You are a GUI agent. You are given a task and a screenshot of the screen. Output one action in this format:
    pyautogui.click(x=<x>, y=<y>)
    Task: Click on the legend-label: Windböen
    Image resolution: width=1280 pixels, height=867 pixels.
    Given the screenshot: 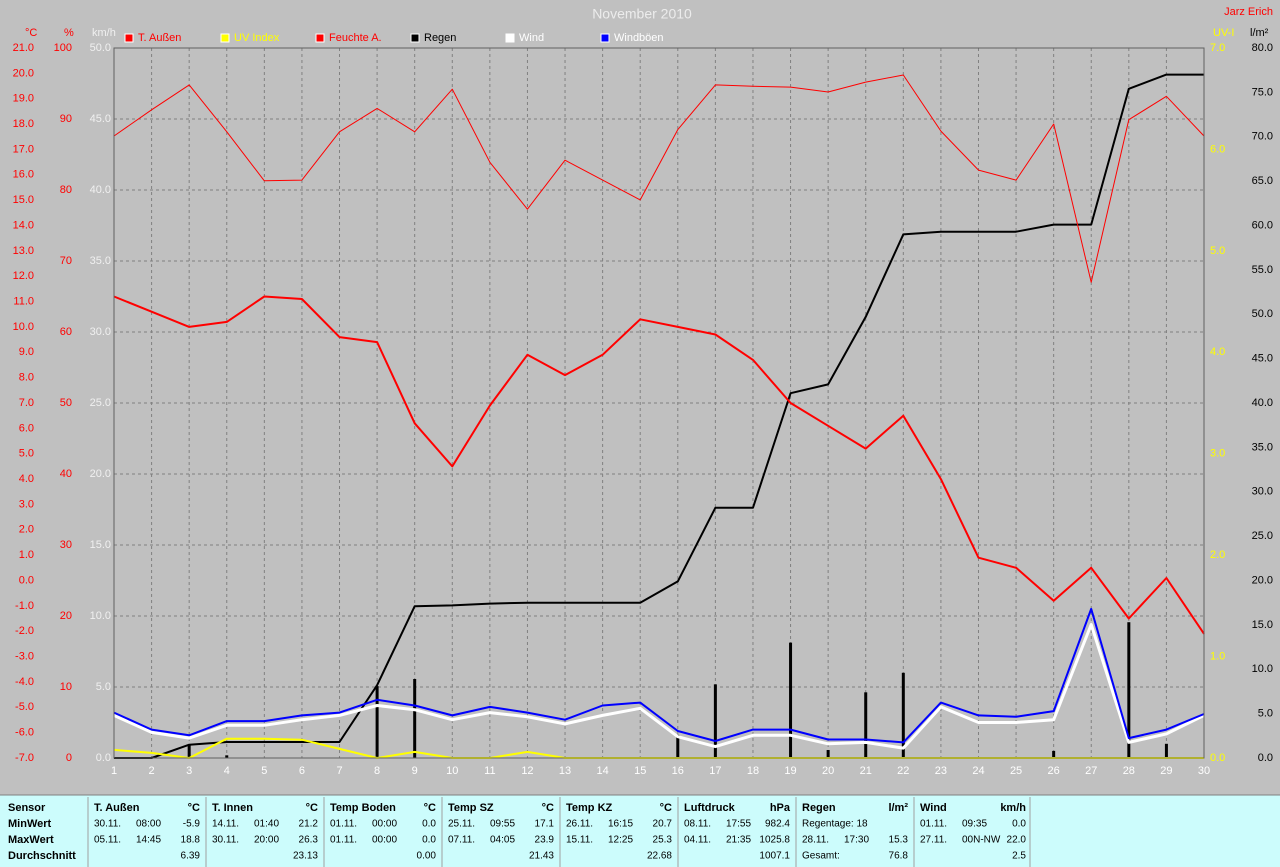 What is the action you would take?
    pyautogui.click(x=639, y=38)
    